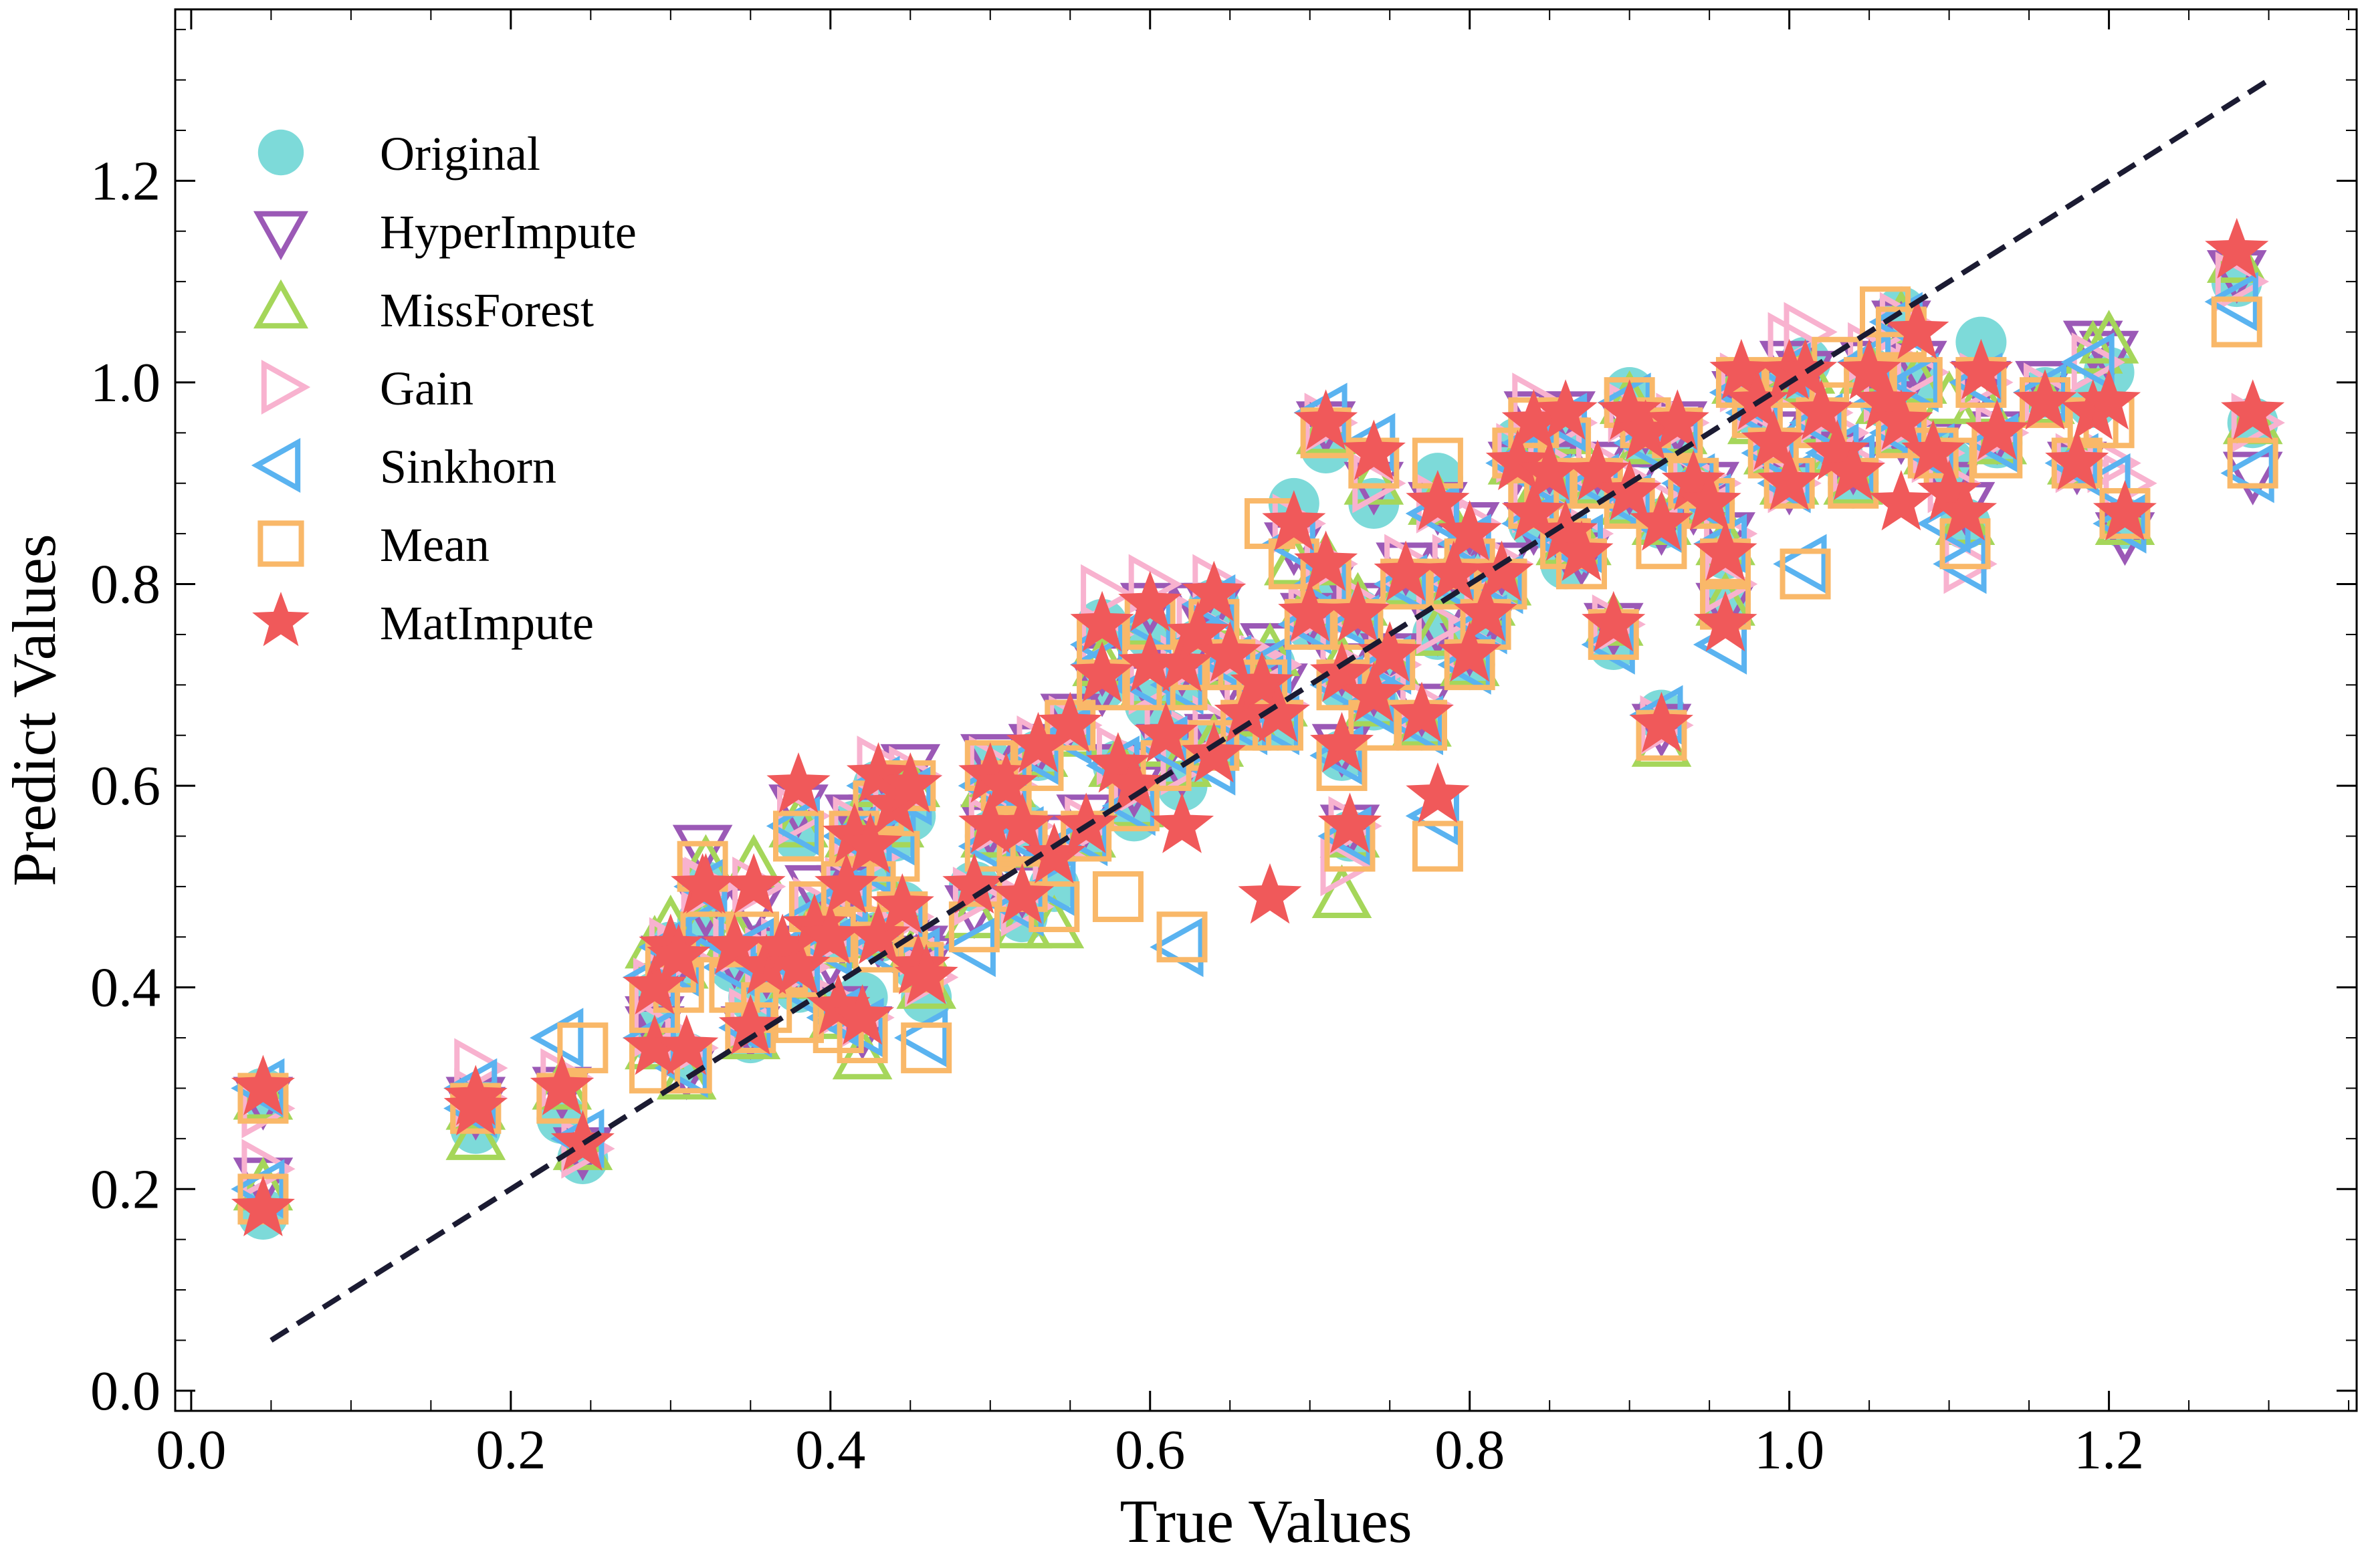 Image resolution: width=2364 pixels, height=1568 pixels. What do you see at coordinates (125, 988) in the screenshot?
I see `y-tick-label: 0.4` at bounding box center [125, 988].